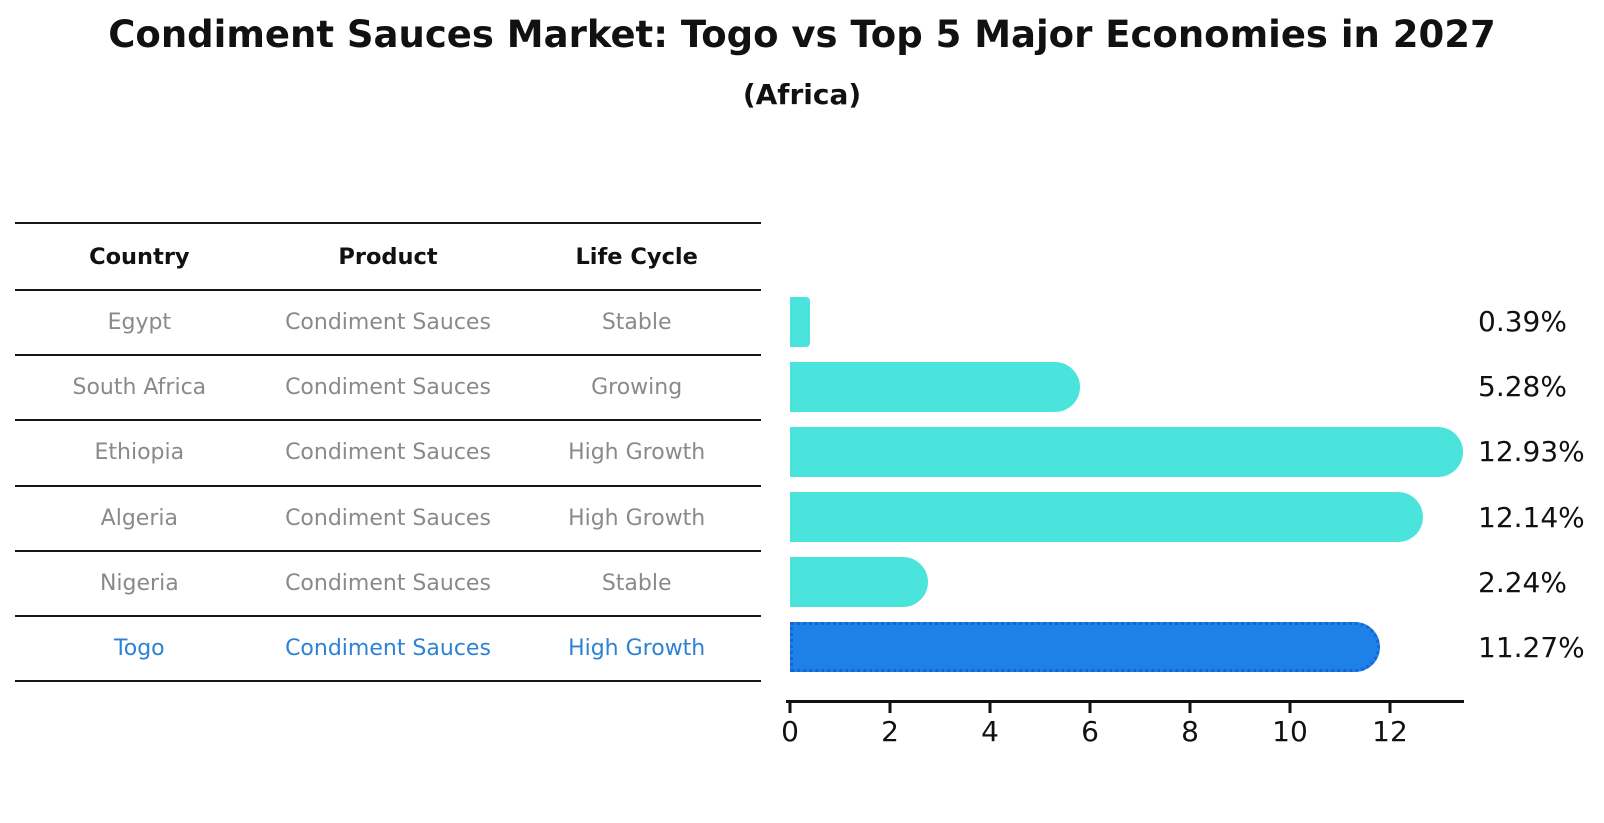 This screenshot has height=823, width=1604. I want to click on table-row-togo: Togo Condiment Sauces High Growth, so click(388, 650).